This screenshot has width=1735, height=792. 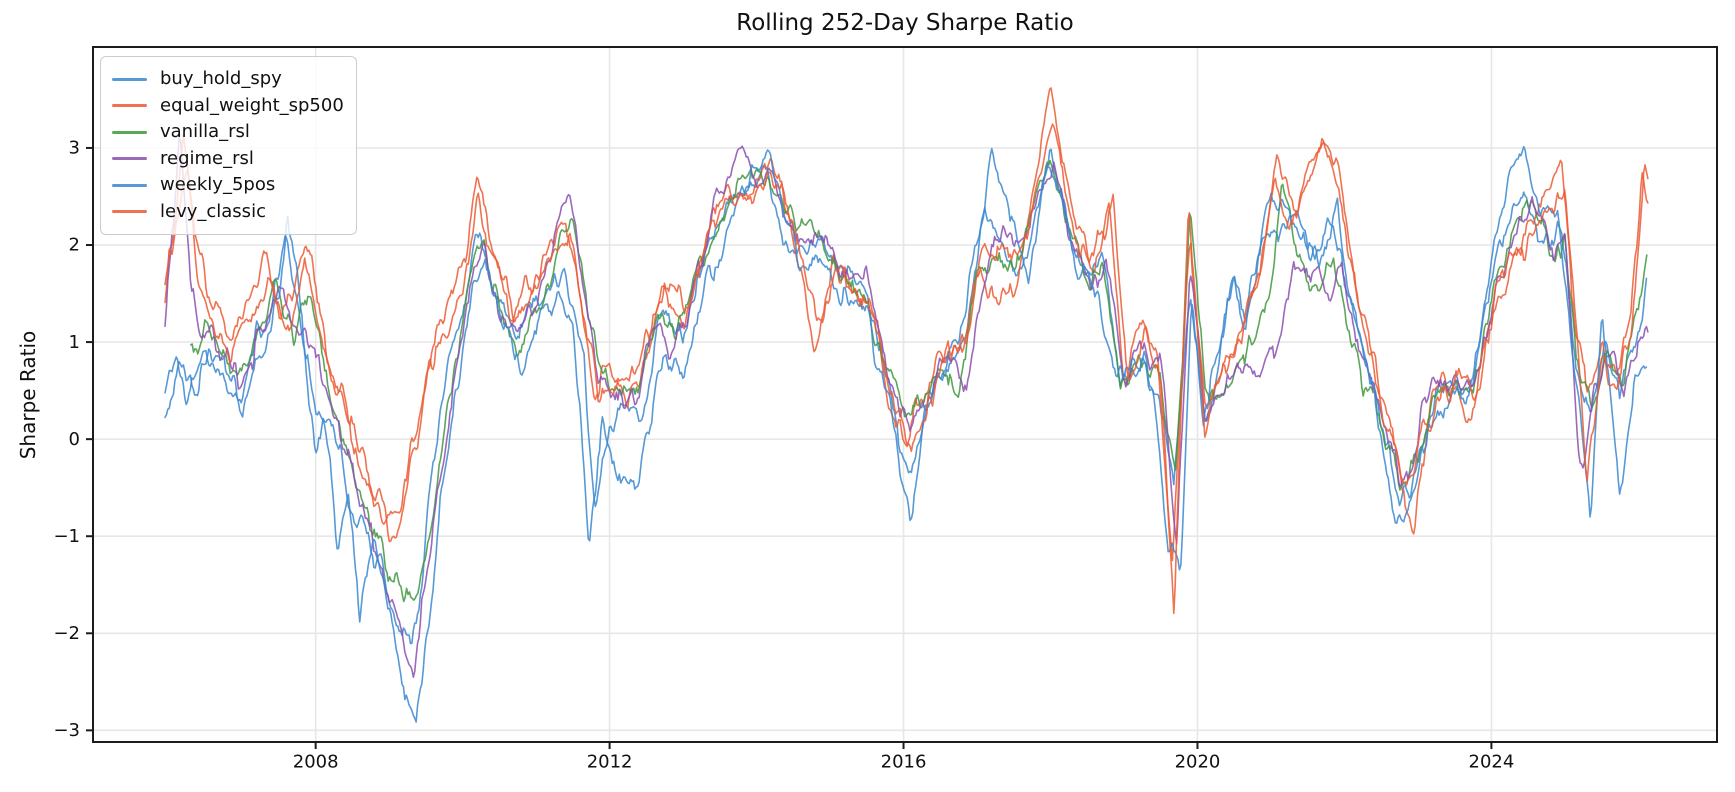 What do you see at coordinates (207, 158) in the screenshot?
I see `legend-item-label: regime_rsl` at bounding box center [207, 158].